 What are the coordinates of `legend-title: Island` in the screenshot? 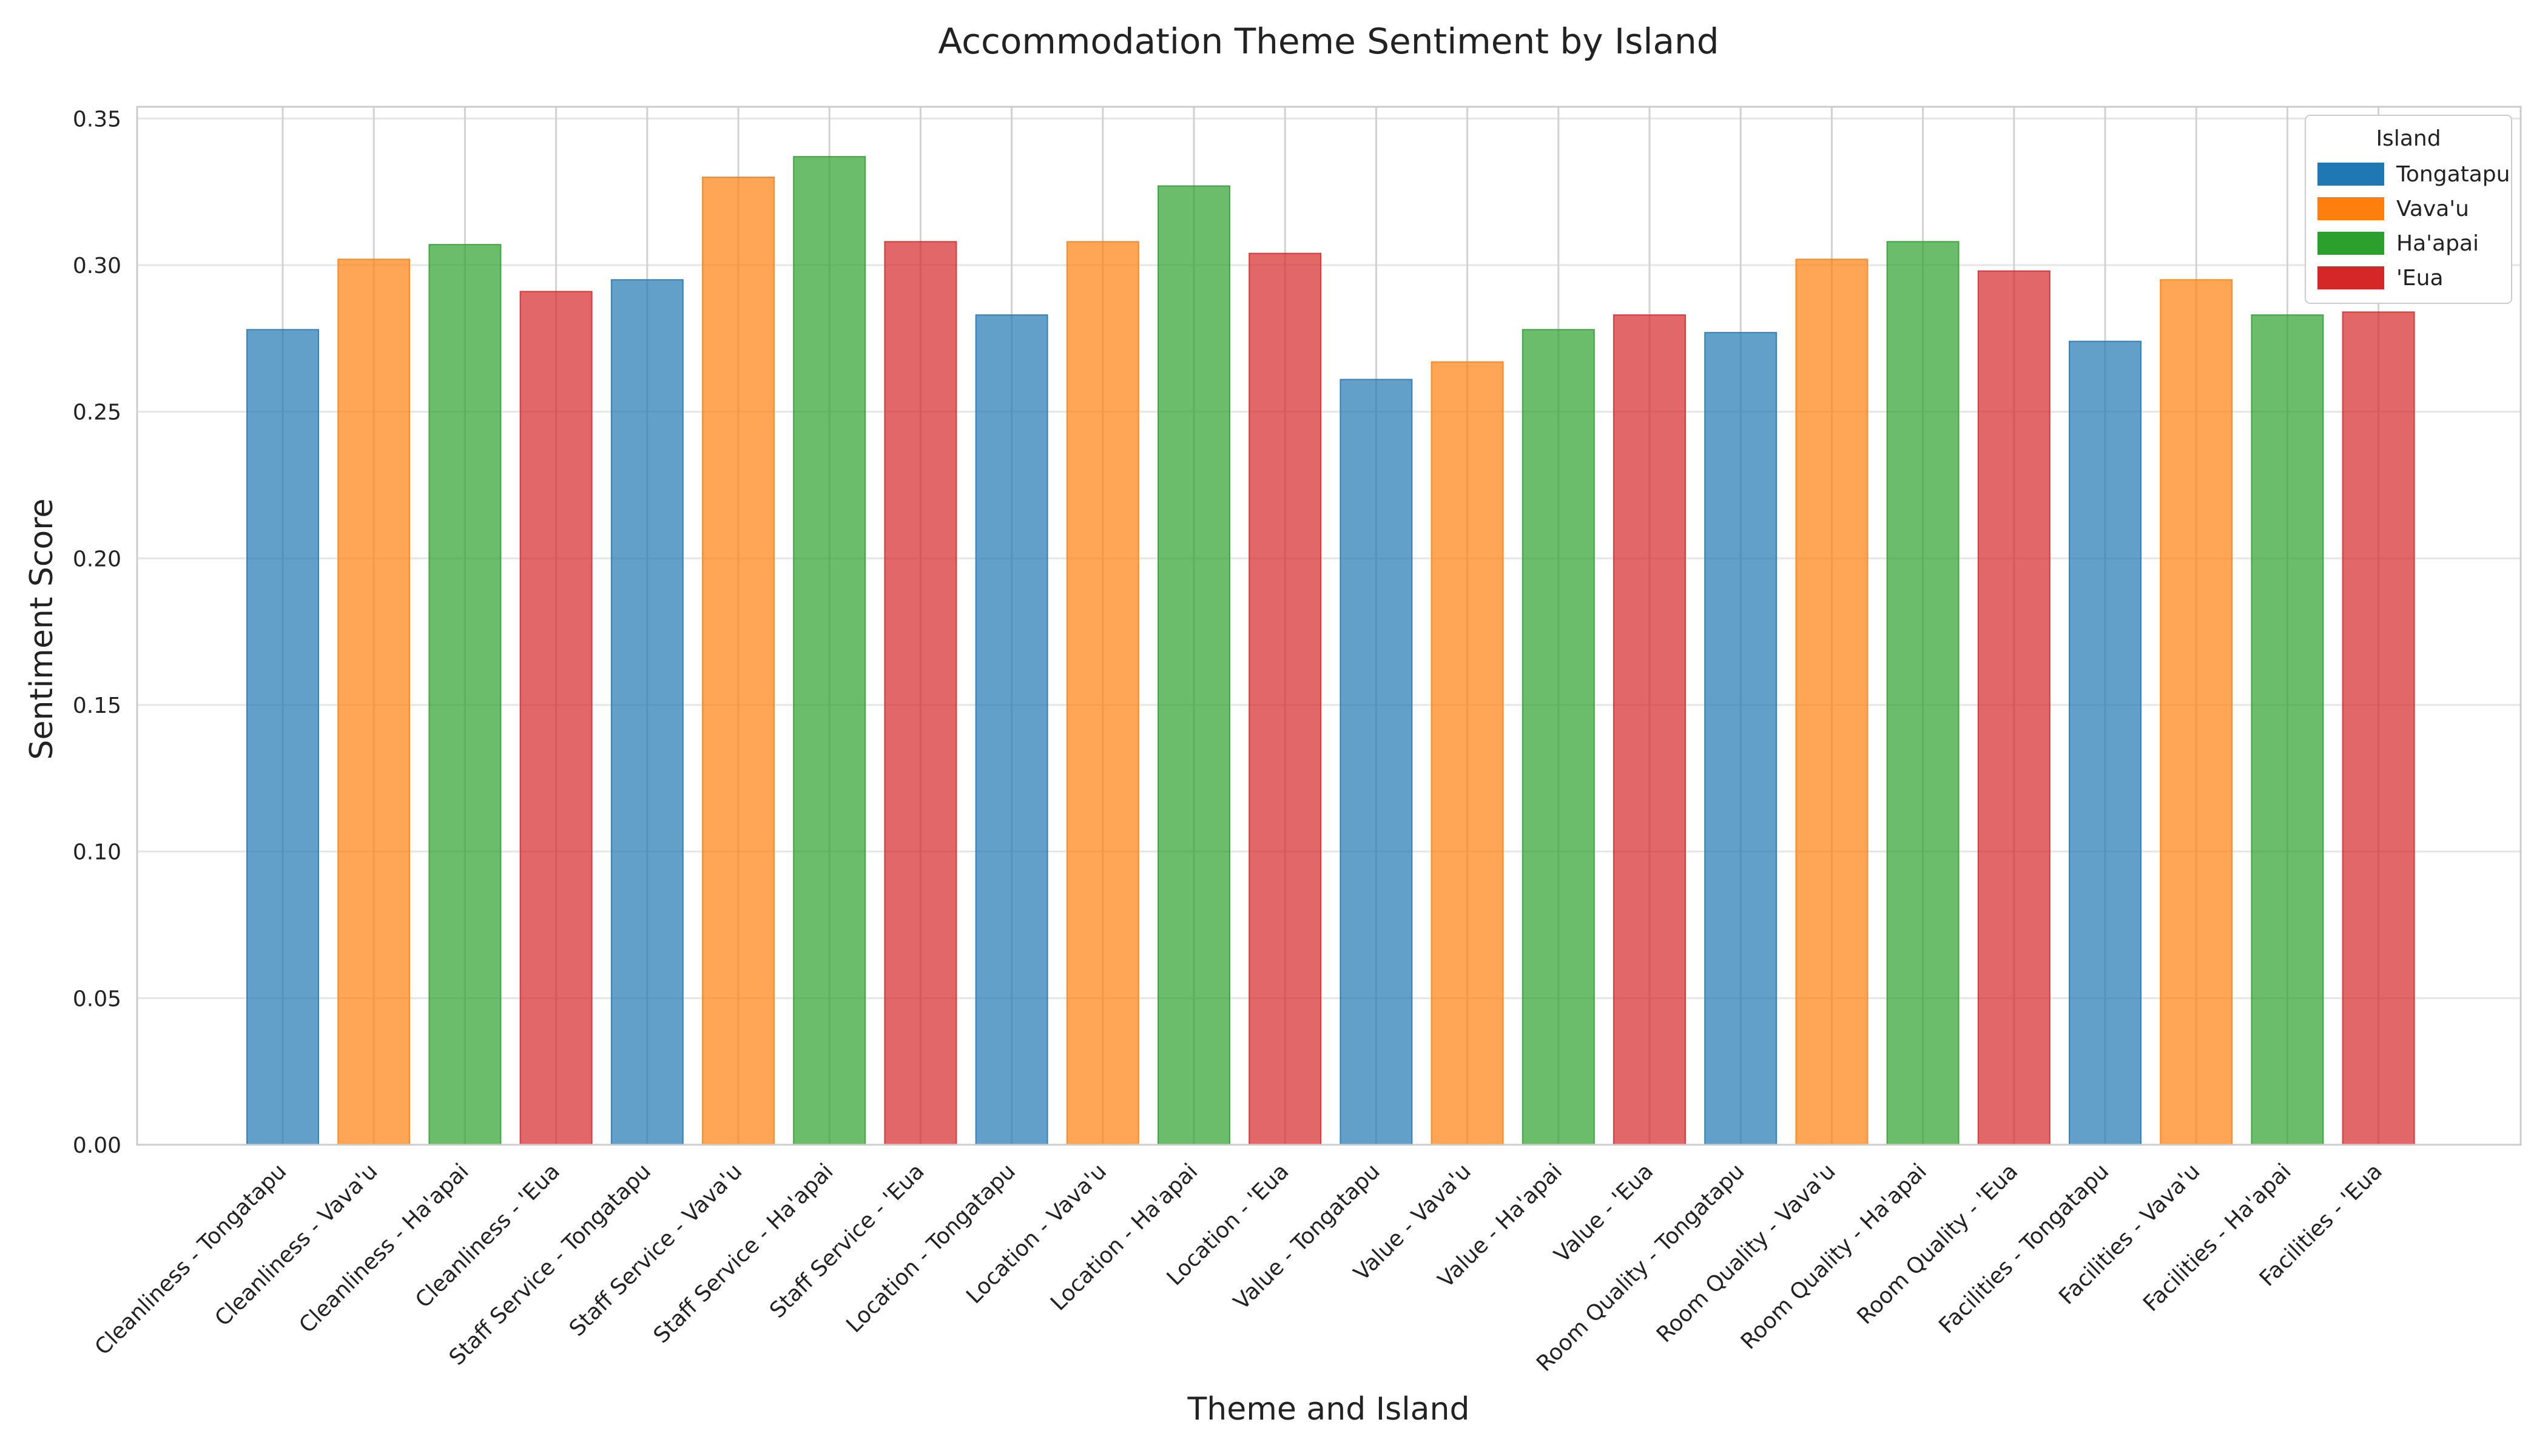 It's located at (2408, 138).